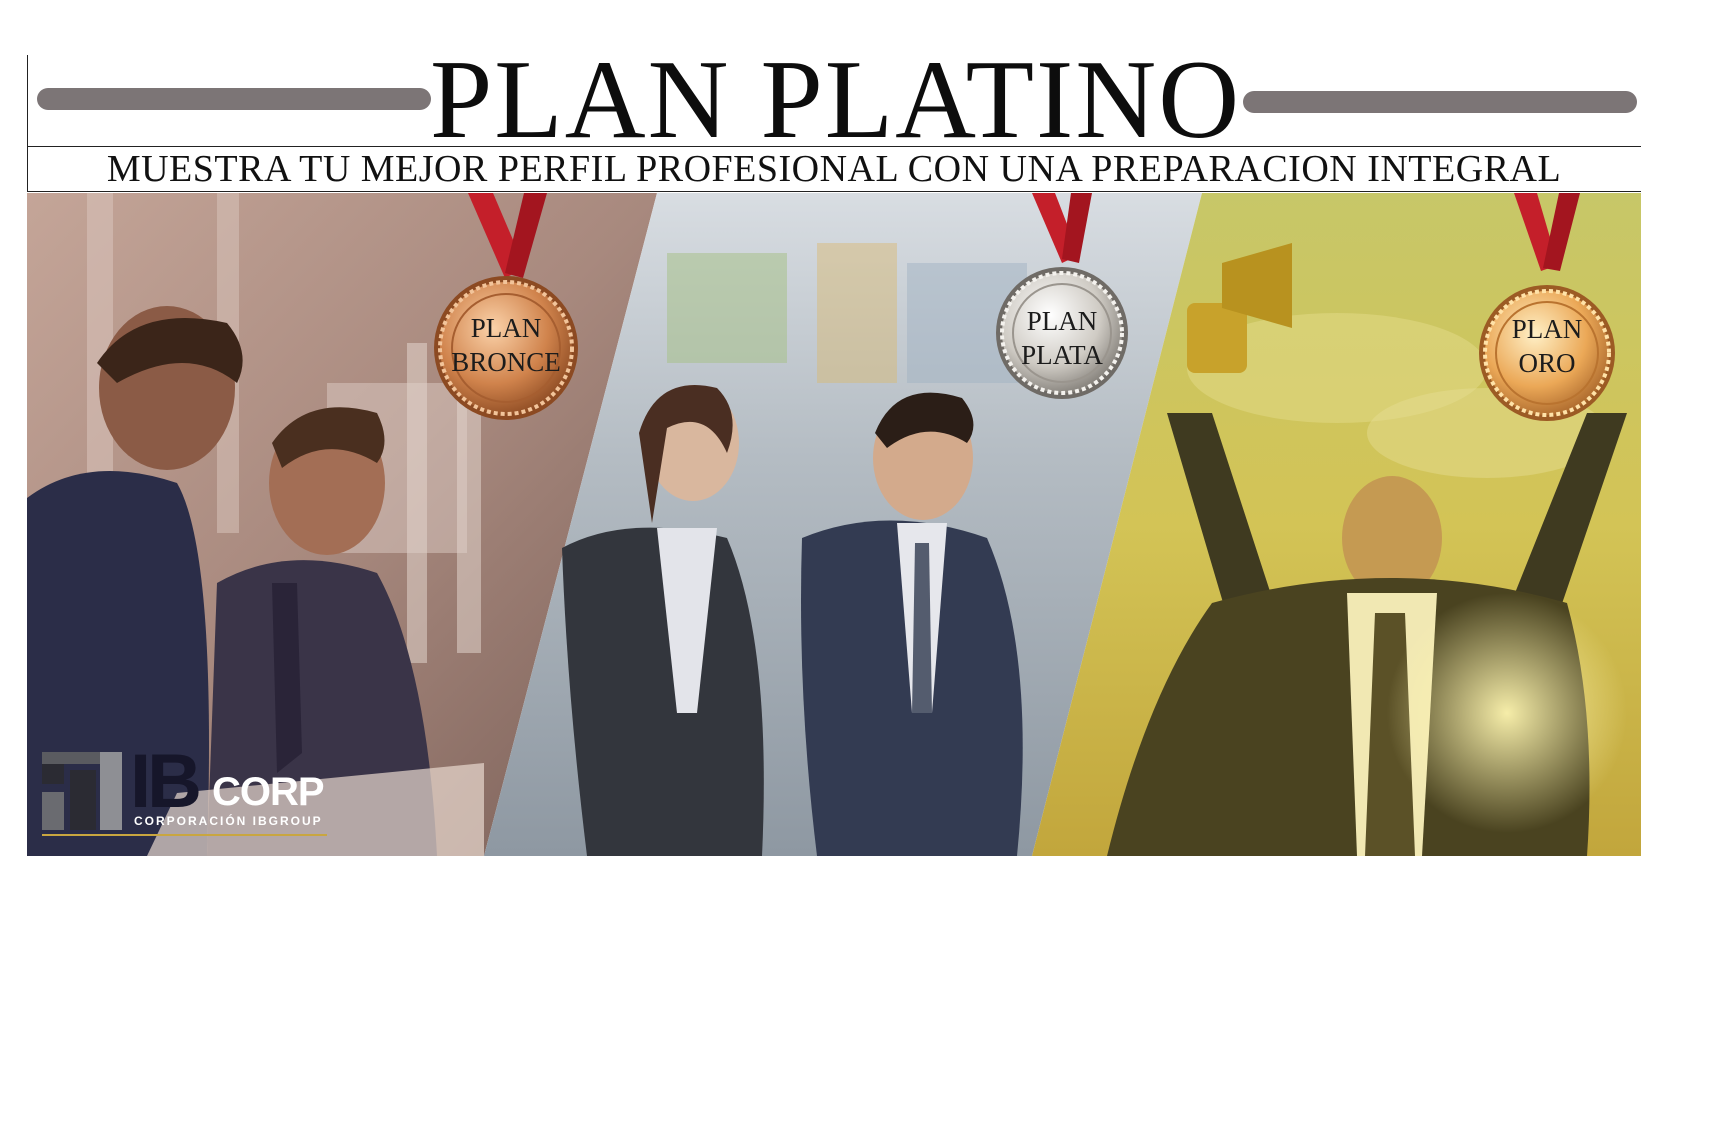 The image size is (1716, 1124). Describe the element at coordinates (234, 99) in the screenshot. I see `decorative-bar-left` at that location.